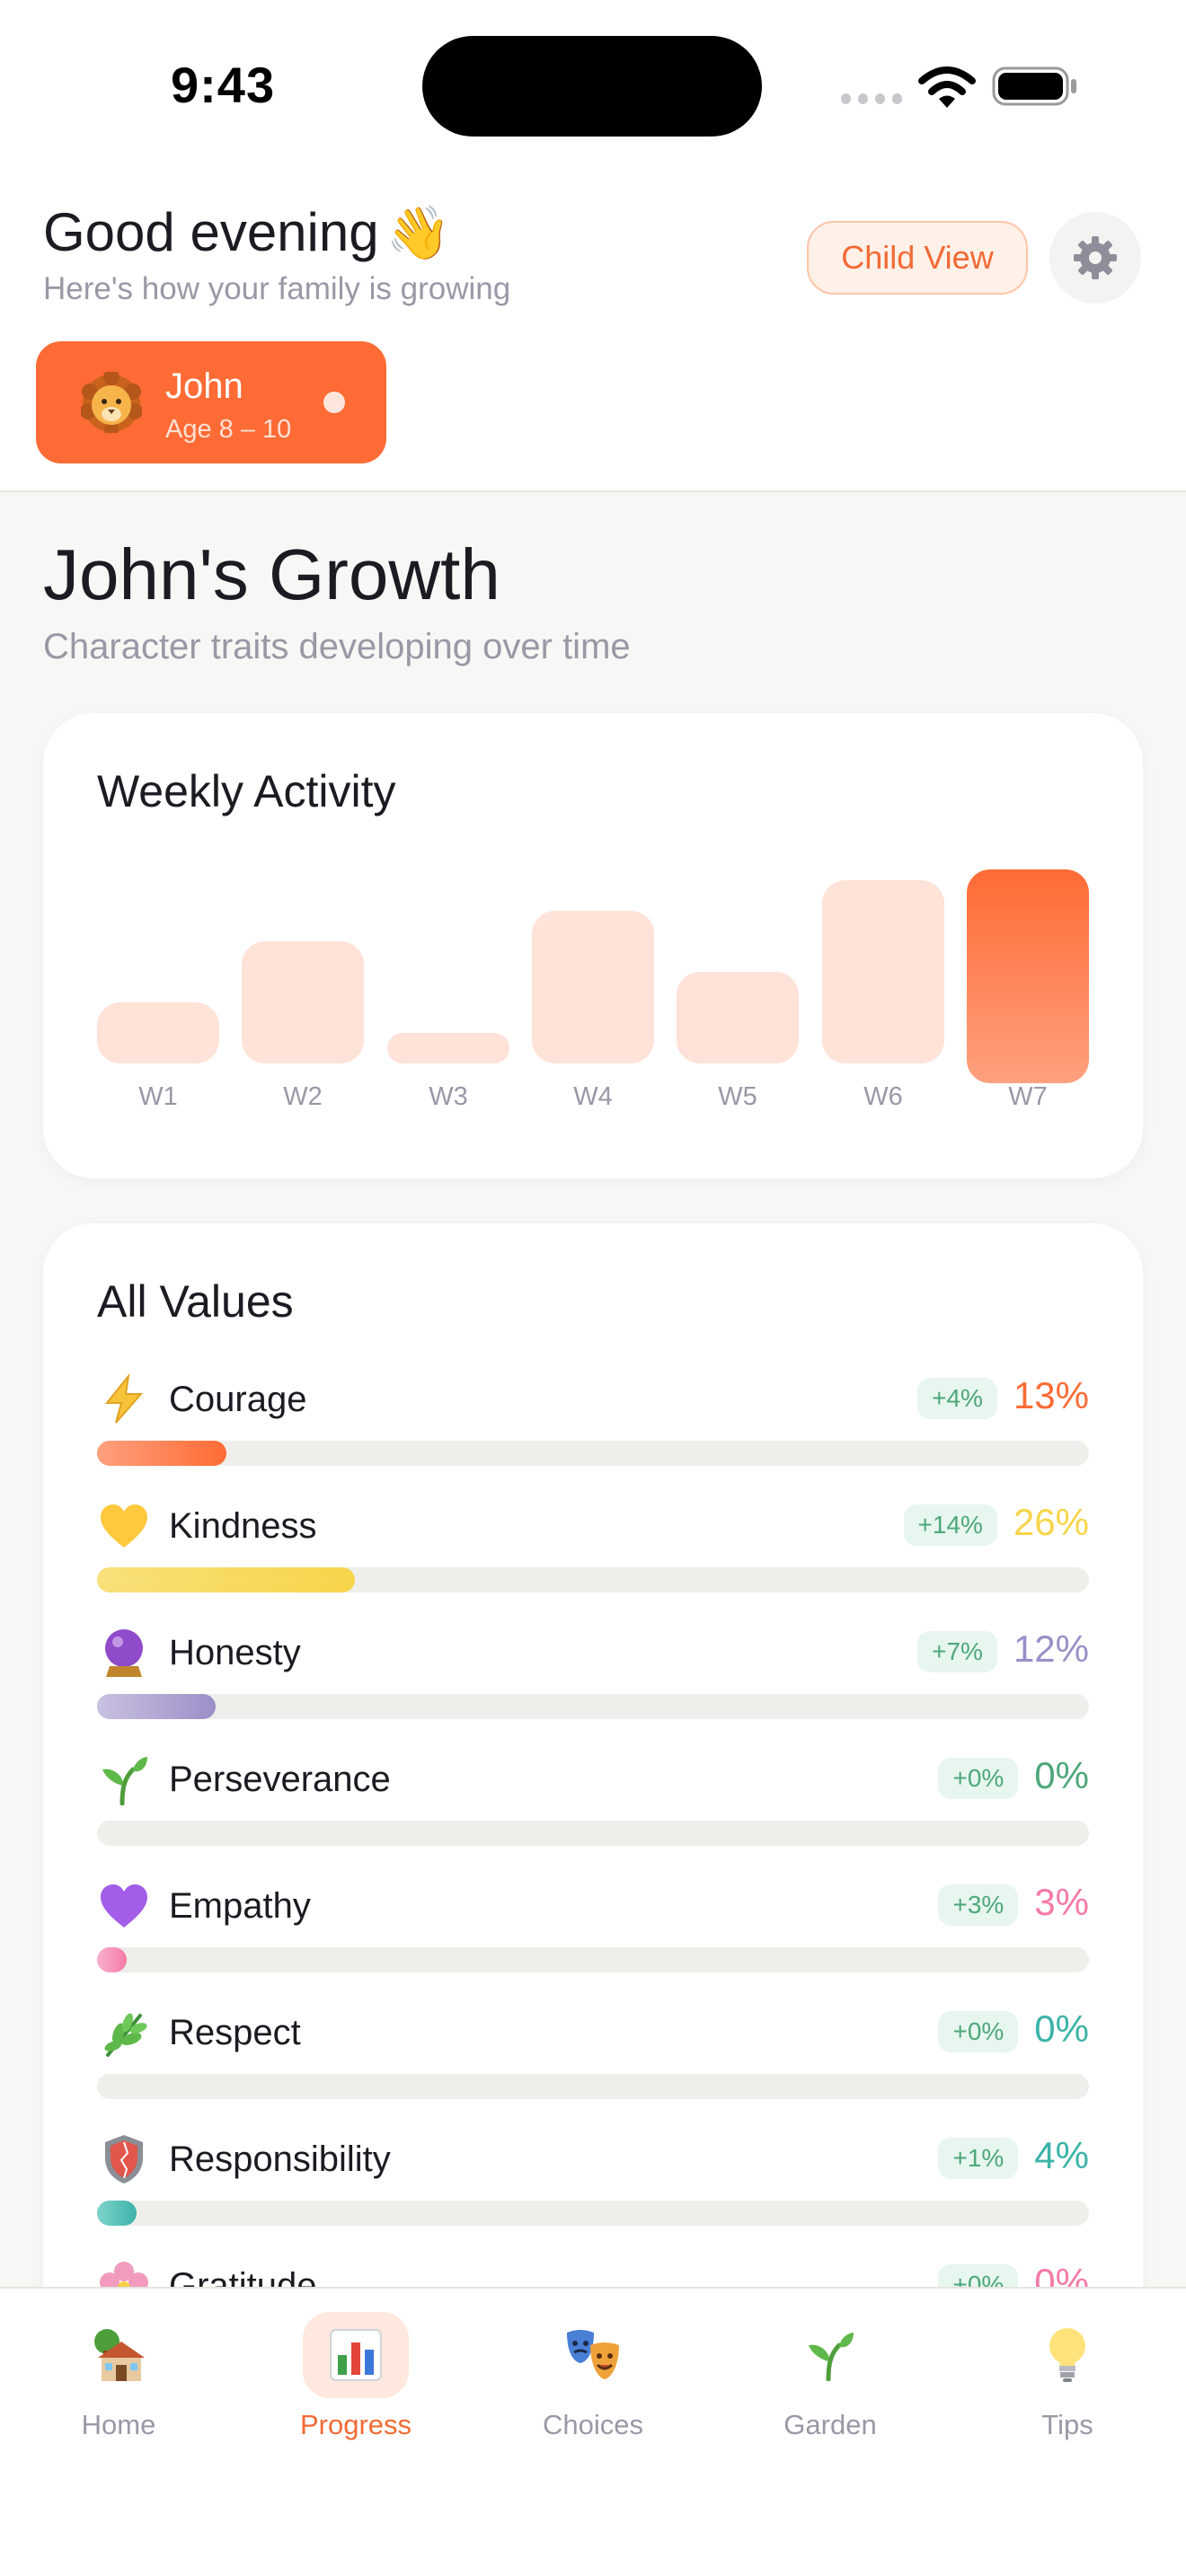 The height and width of the screenshot is (2576, 1186). What do you see at coordinates (883, 1096) in the screenshot?
I see `bar-label-w6: W6` at bounding box center [883, 1096].